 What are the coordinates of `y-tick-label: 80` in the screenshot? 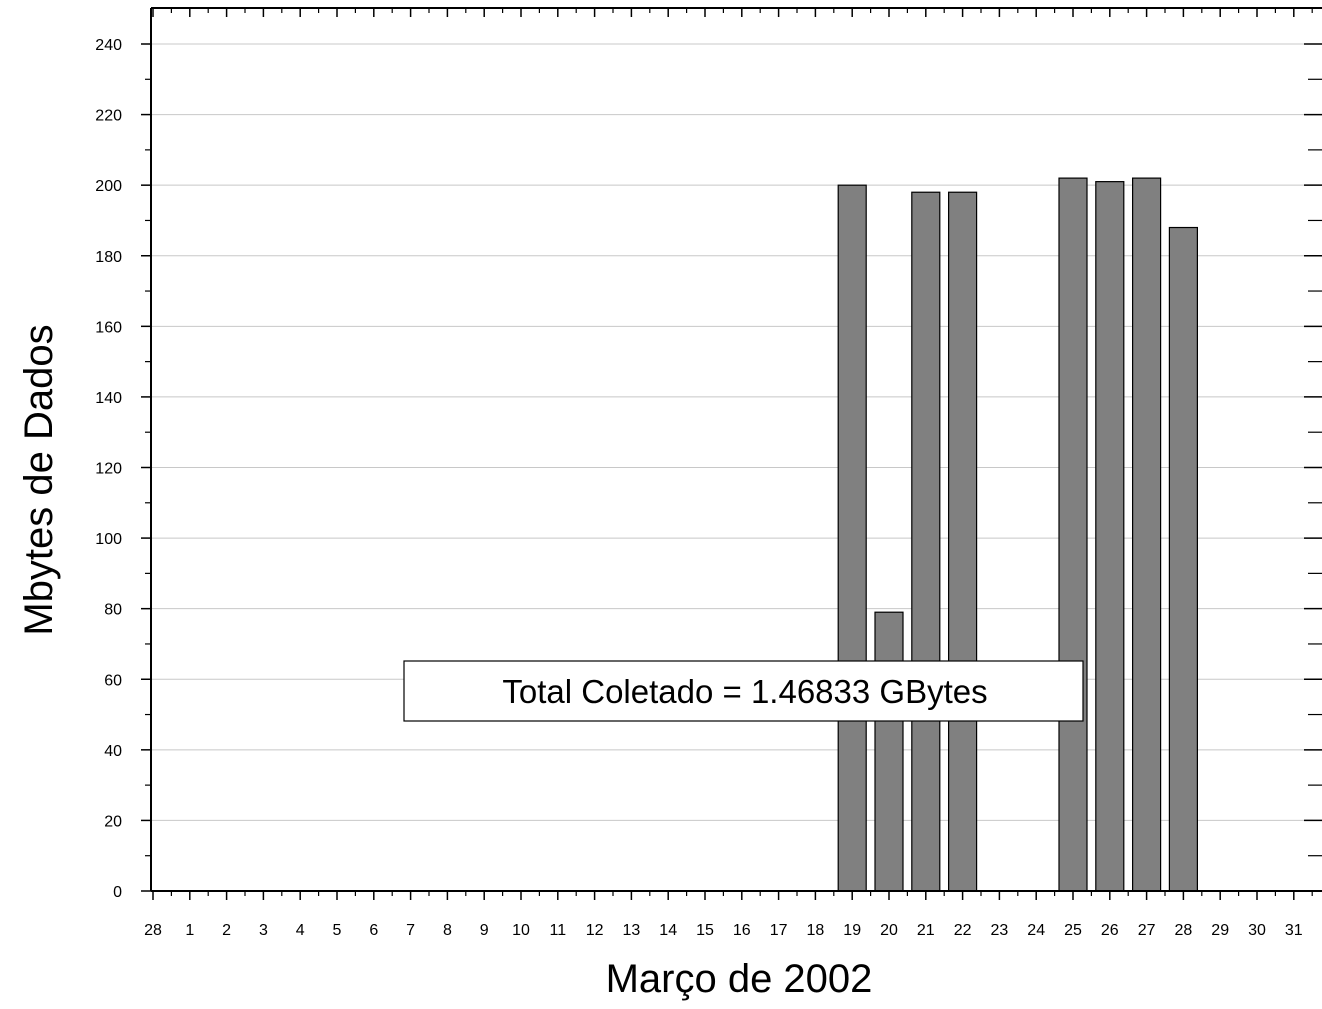 It's located at (113, 610).